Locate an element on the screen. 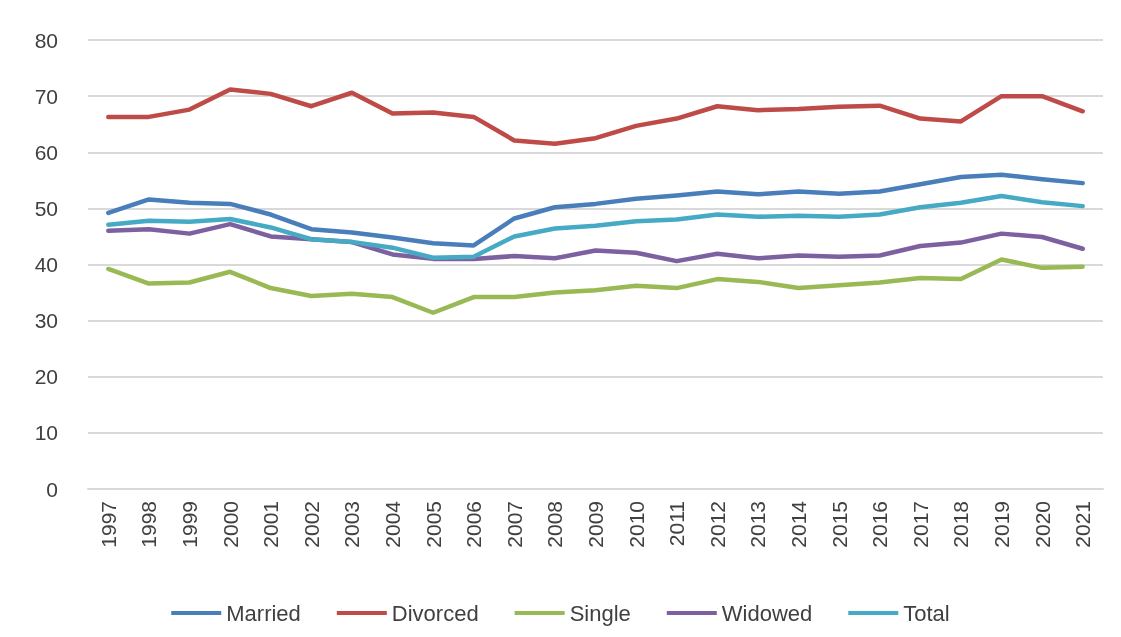  x-tick-label: 2015 is located at coordinates (839, 524).